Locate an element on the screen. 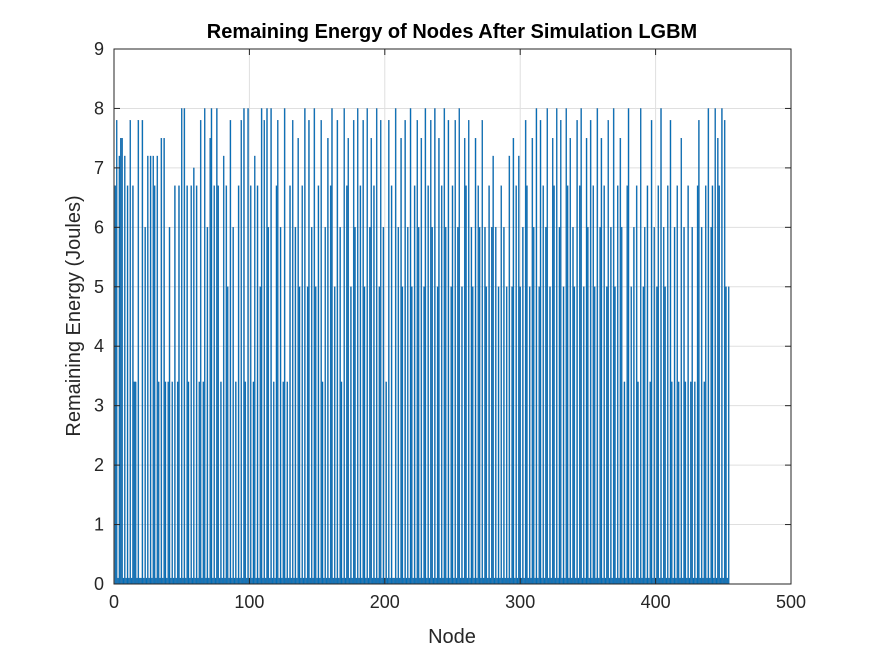  y-tick-label: 0 is located at coordinates (99, 584).